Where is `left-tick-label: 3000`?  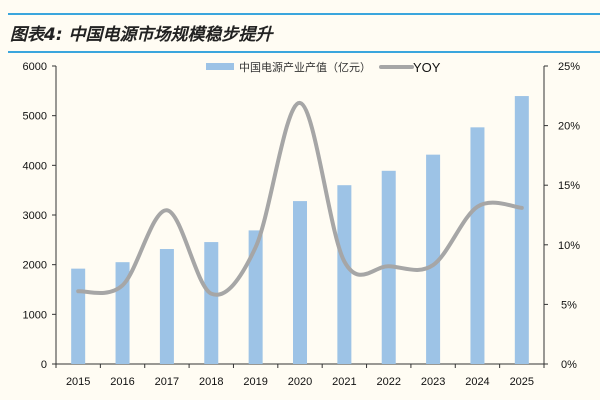
left-tick-label: 3000 is located at coordinates (35, 216).